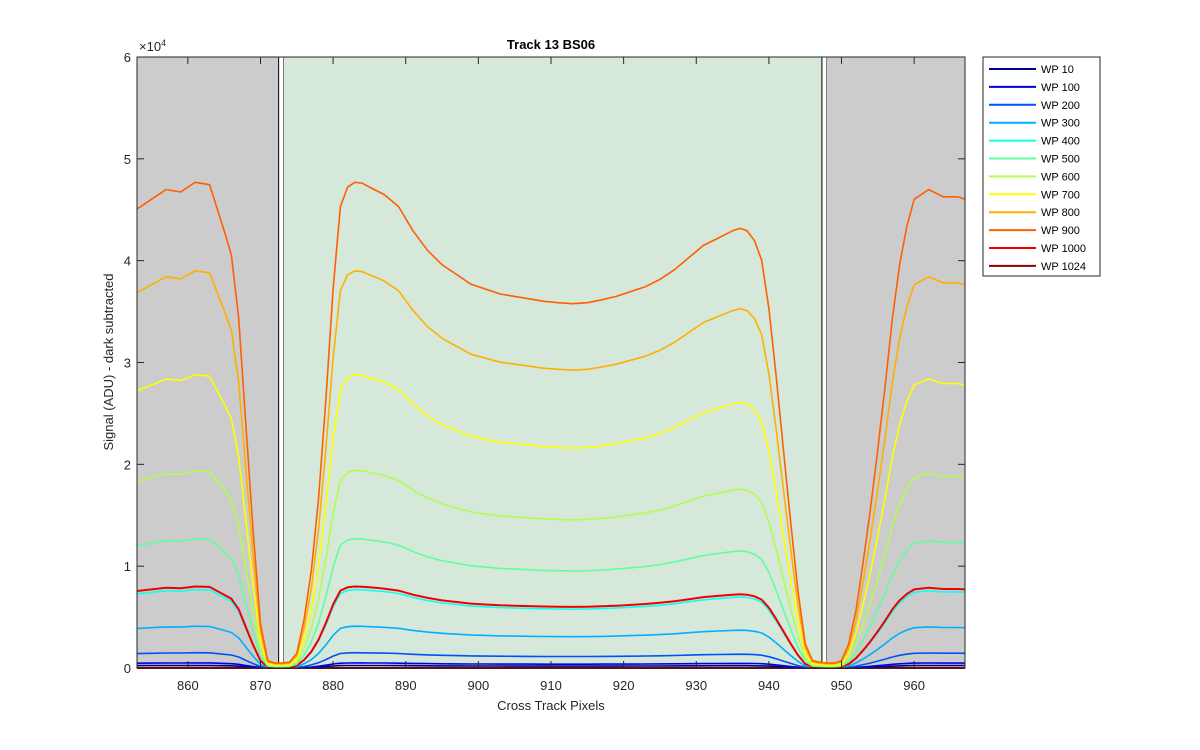  I want to click on chart-title: Track 13 BS06, so click(551, 44).